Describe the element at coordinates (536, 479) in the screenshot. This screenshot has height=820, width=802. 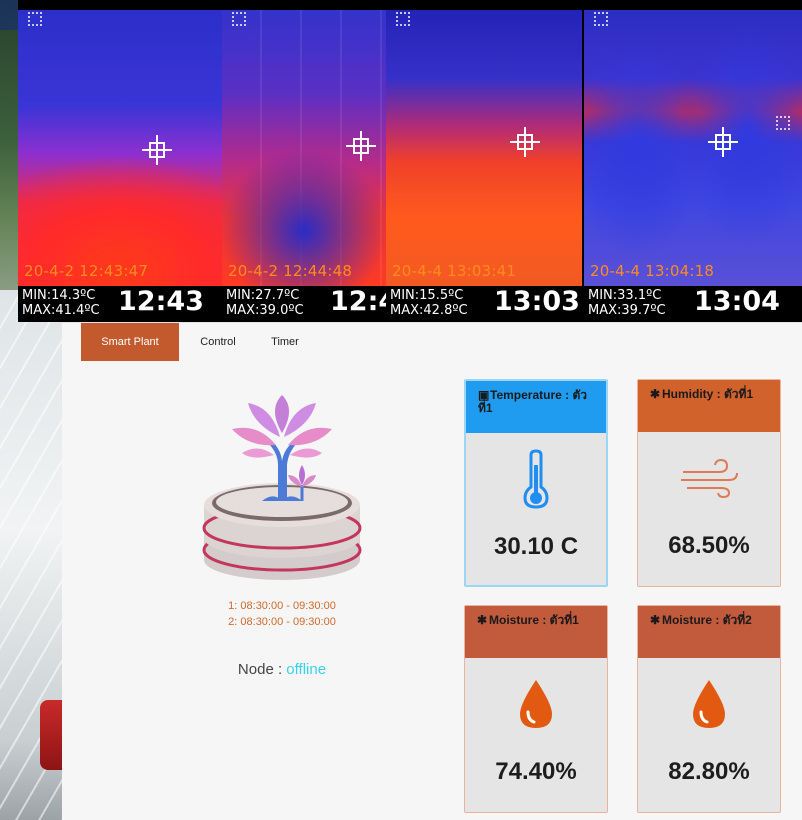
I see `thermometer-icon` at that location.